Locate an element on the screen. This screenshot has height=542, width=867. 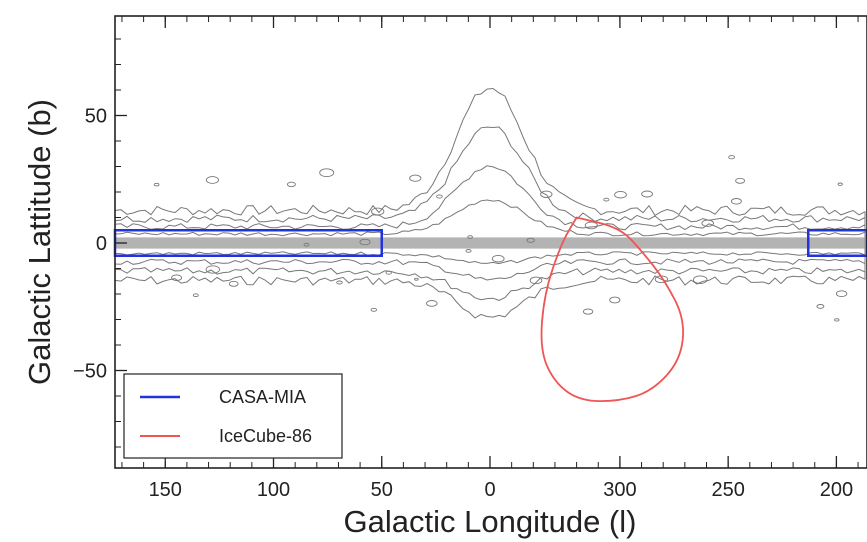
y-axis-title: Galactic Lattitude (b) is located at coordinates (39, 242).